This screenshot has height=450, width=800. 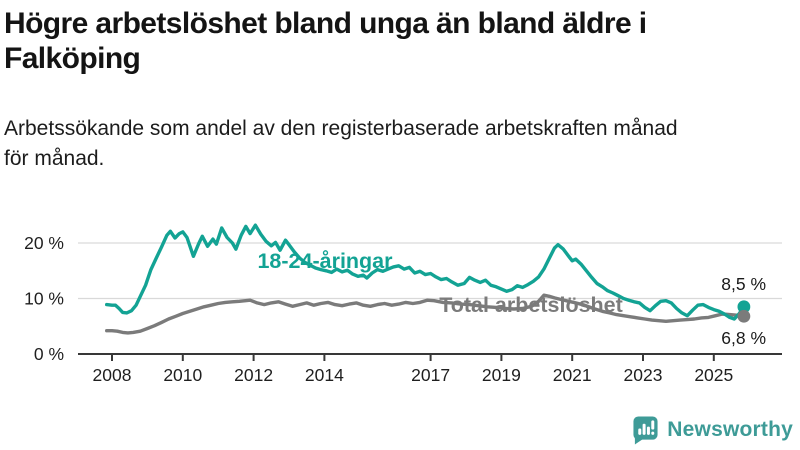 What do you see at coordinates (643, 375) in the screenshot?
I see `x-tick-label: 2023` at bounding box center [643, 375].